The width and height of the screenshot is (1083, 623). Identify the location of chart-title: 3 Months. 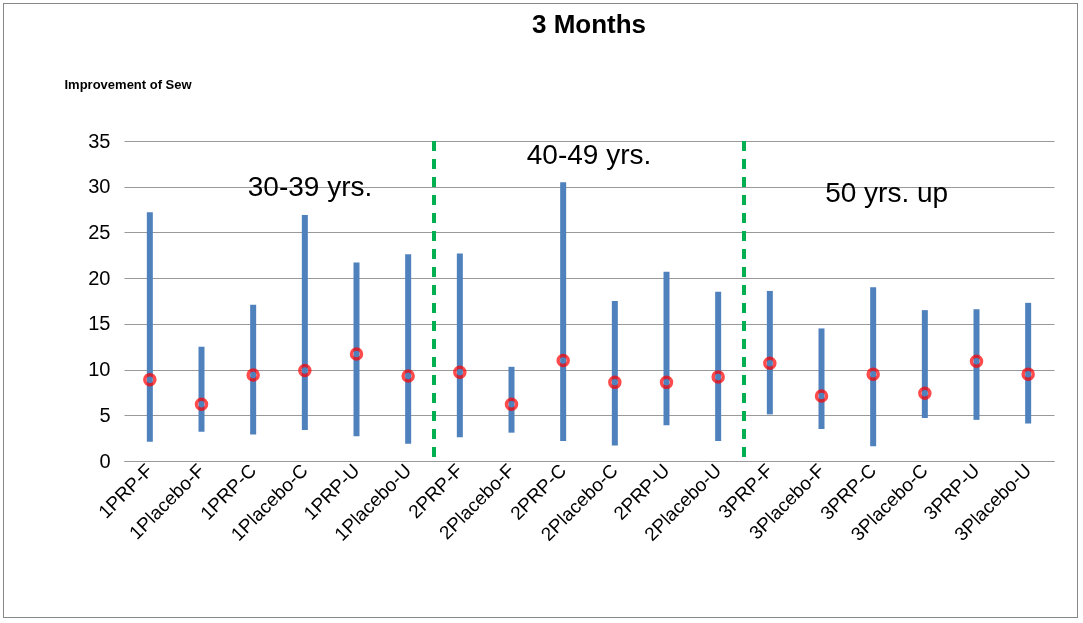
(589, 24).